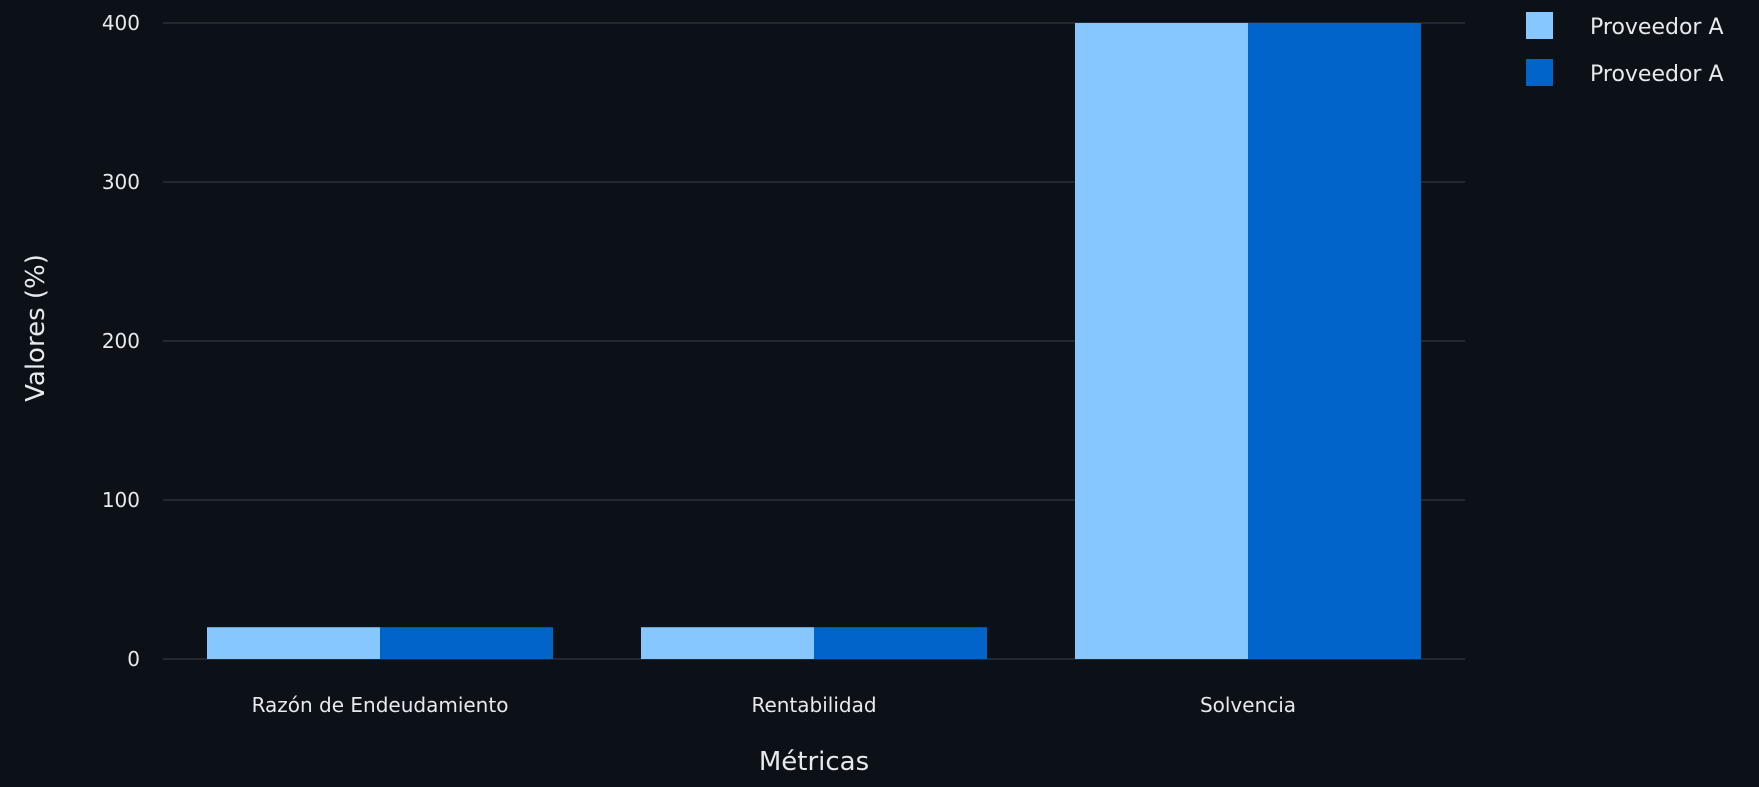 This screenshot has height=787, width=1759. What do you see at coordinates (133, 659) in the screenshot?
I see `y-tick-label: 0` at bounding box center [133, 659].